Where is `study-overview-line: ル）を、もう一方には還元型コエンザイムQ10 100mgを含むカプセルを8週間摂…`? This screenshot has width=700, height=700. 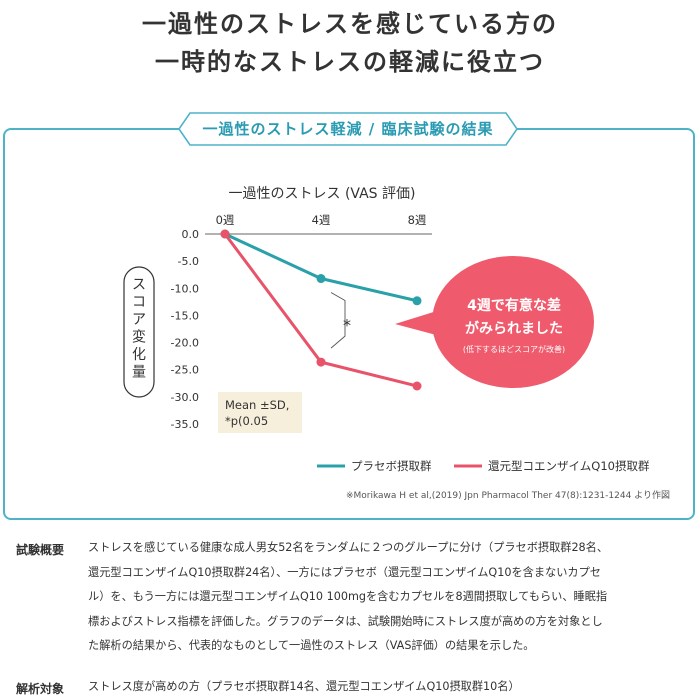 study-overview-line: ル）を、もう一方には還元型コエンザイムQ10 100mgを含むカプセルを8週間摂… is located at coordinates (348, 596).